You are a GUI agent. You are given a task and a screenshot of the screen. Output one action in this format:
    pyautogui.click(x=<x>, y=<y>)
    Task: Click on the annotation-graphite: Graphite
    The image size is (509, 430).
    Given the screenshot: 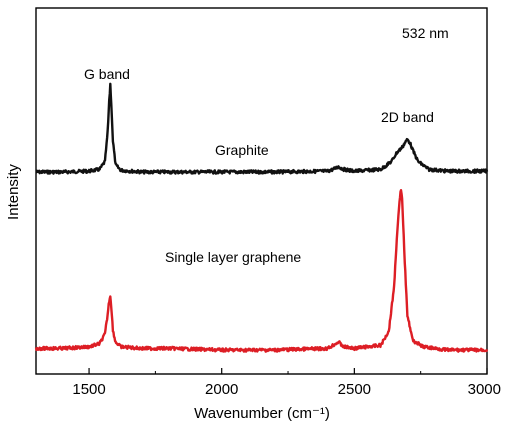 What is the action you would take?
    pyautogui.click(x=242, y=150)
    